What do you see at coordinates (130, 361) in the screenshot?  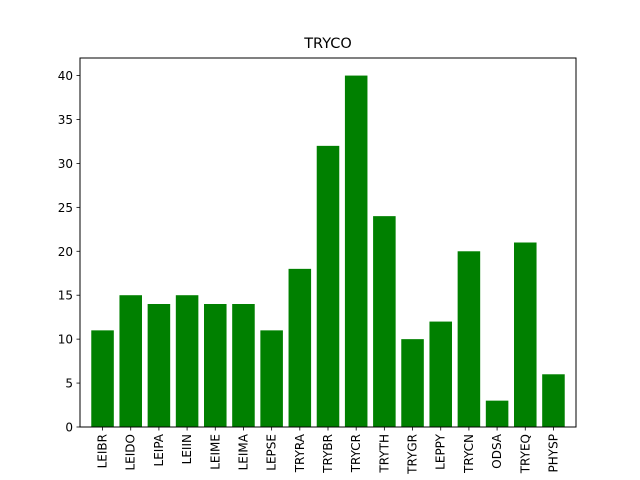 I see `bar-leido` at bounding box center [130, 361].